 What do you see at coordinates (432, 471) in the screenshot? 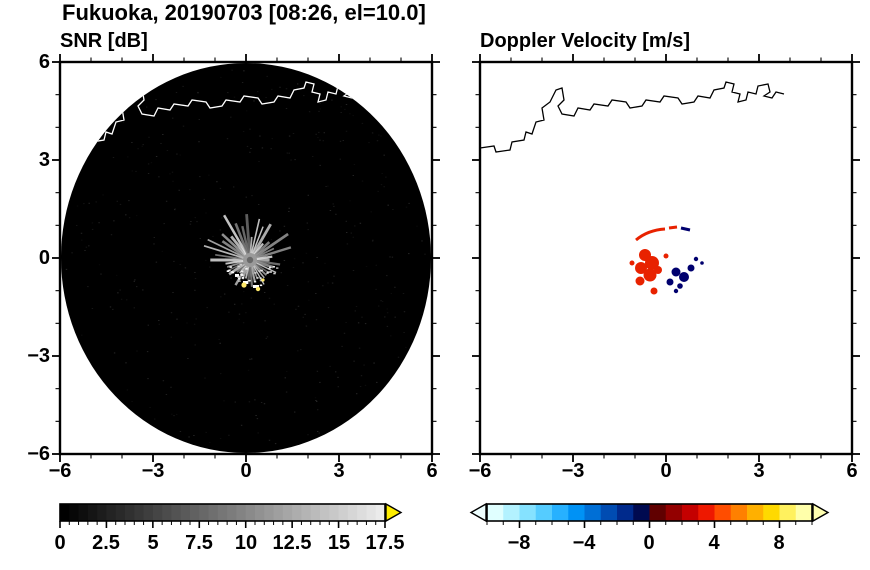
I see `snr-x-tick-label: 6` at bounding box center [432, 471].